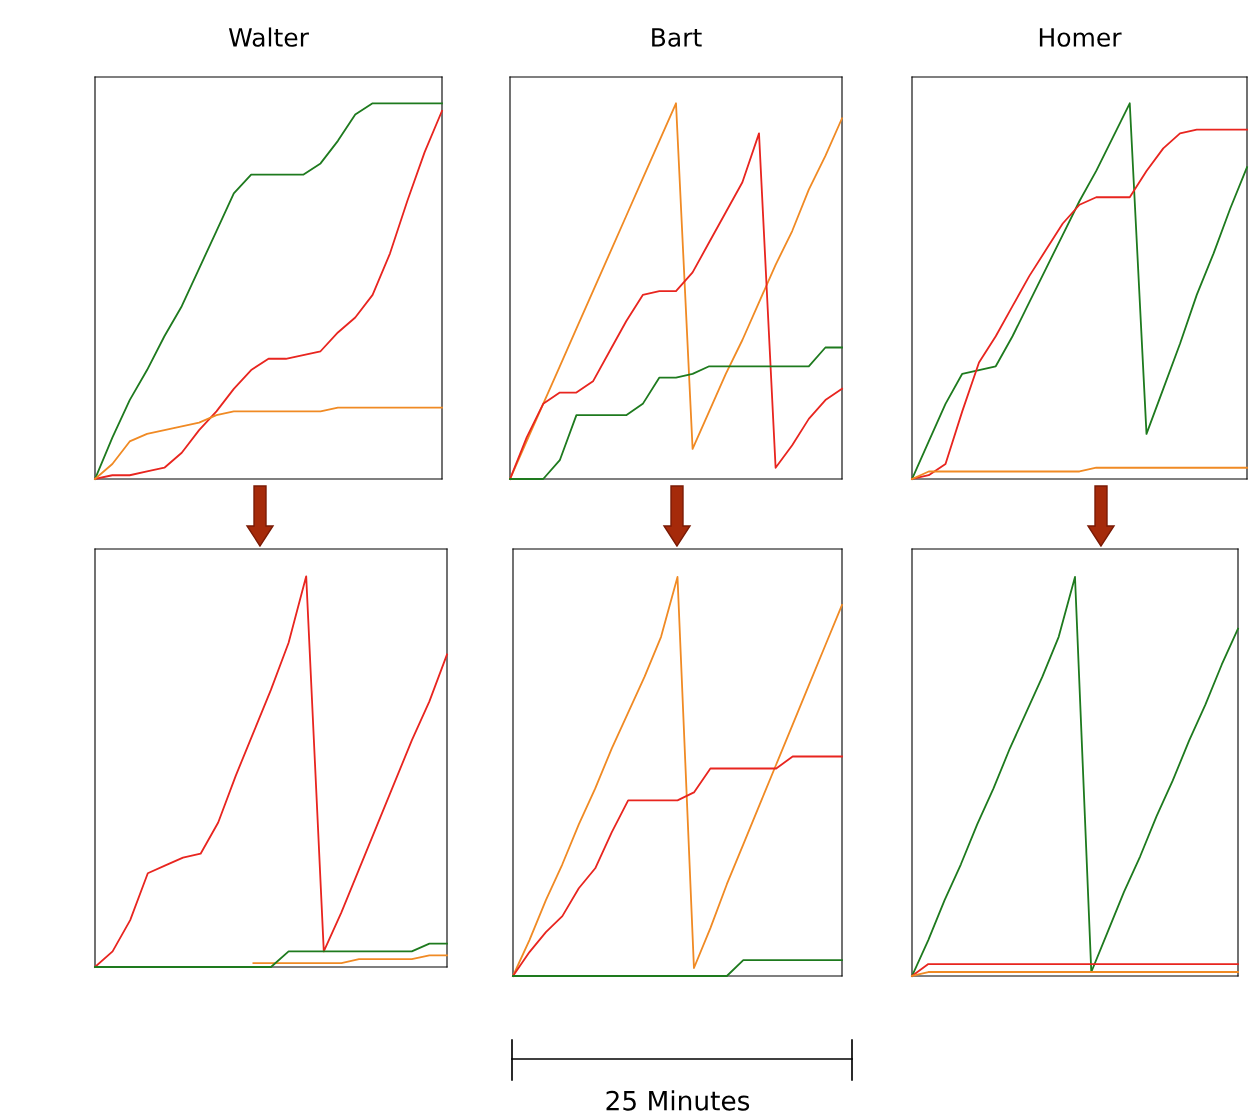 This screenshot has height=1120, width=1249. Describe the element at coordinates (677, 37) in the screenshot. I see `chart-title: Bart` at that location.